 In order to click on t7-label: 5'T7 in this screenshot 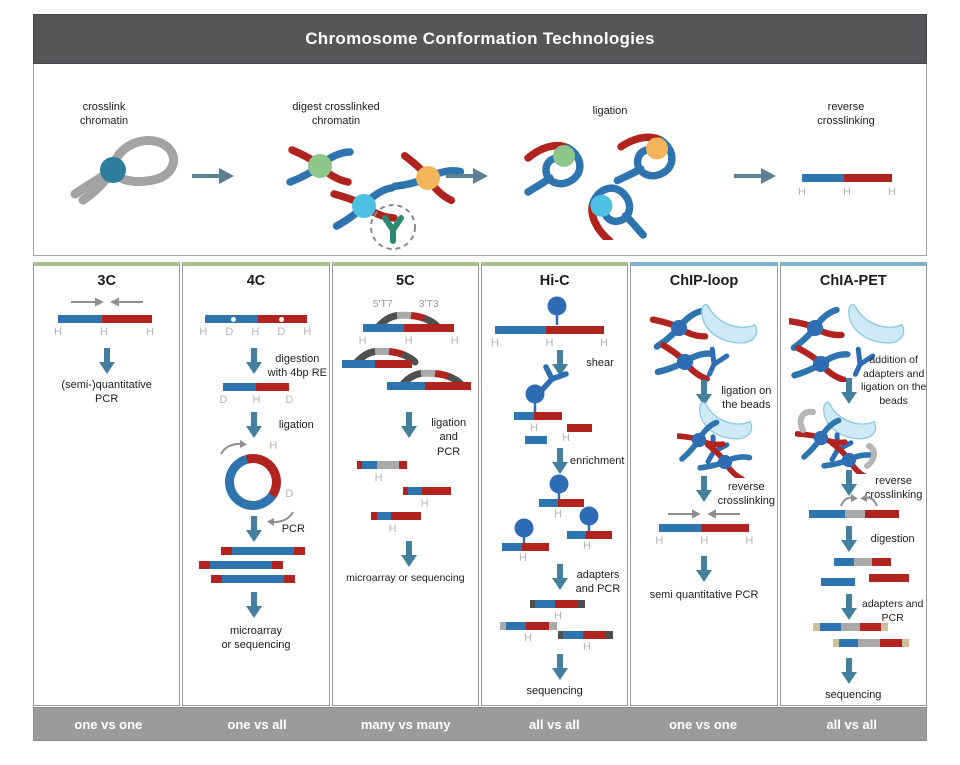, I will do `click(382, 304)`.